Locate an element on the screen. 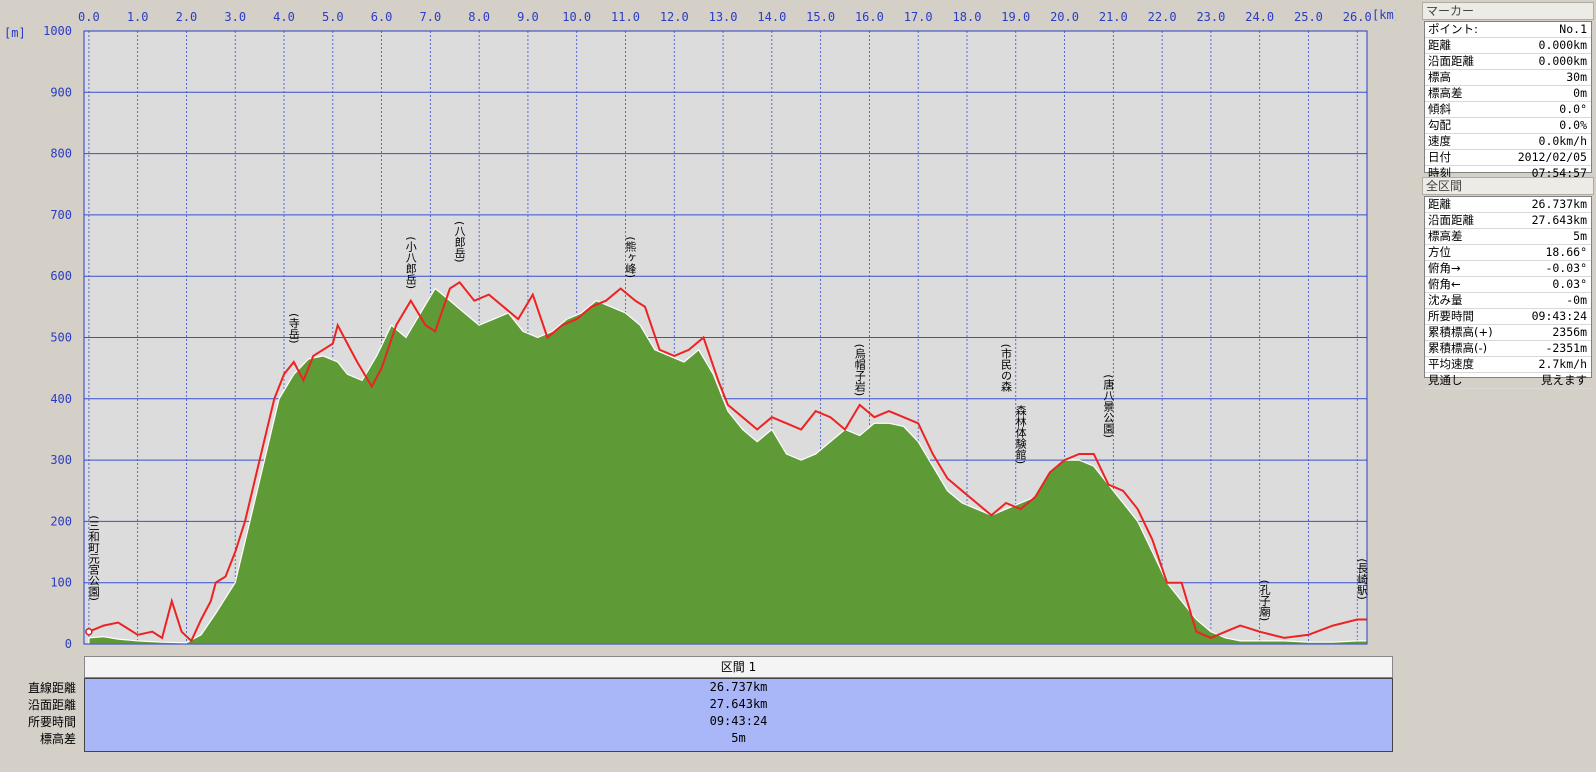  marker-panel-title: マーカー is located at coordinates (1508, 11).